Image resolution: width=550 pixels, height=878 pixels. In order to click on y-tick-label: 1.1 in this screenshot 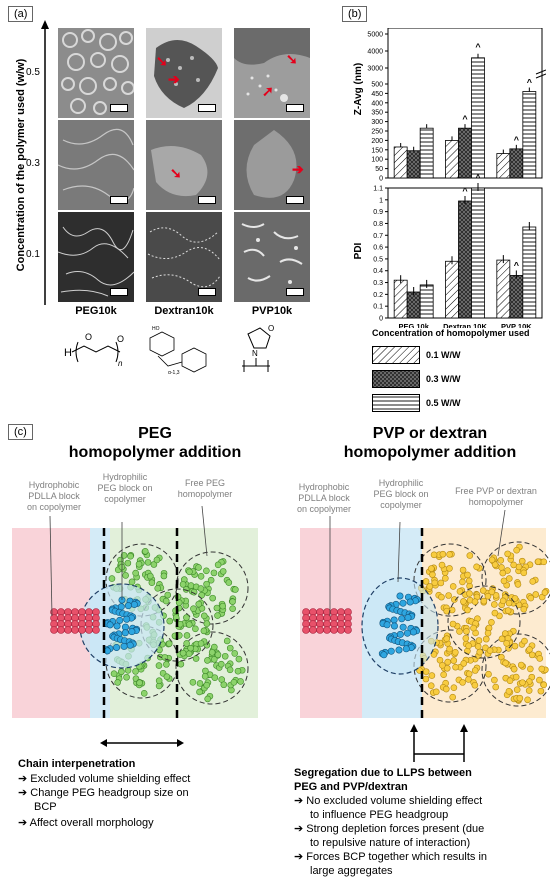, I will do `click(378, 189)`.